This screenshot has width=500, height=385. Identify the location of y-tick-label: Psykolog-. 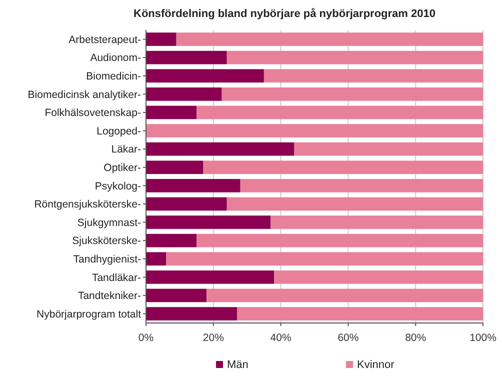
(118, 186).